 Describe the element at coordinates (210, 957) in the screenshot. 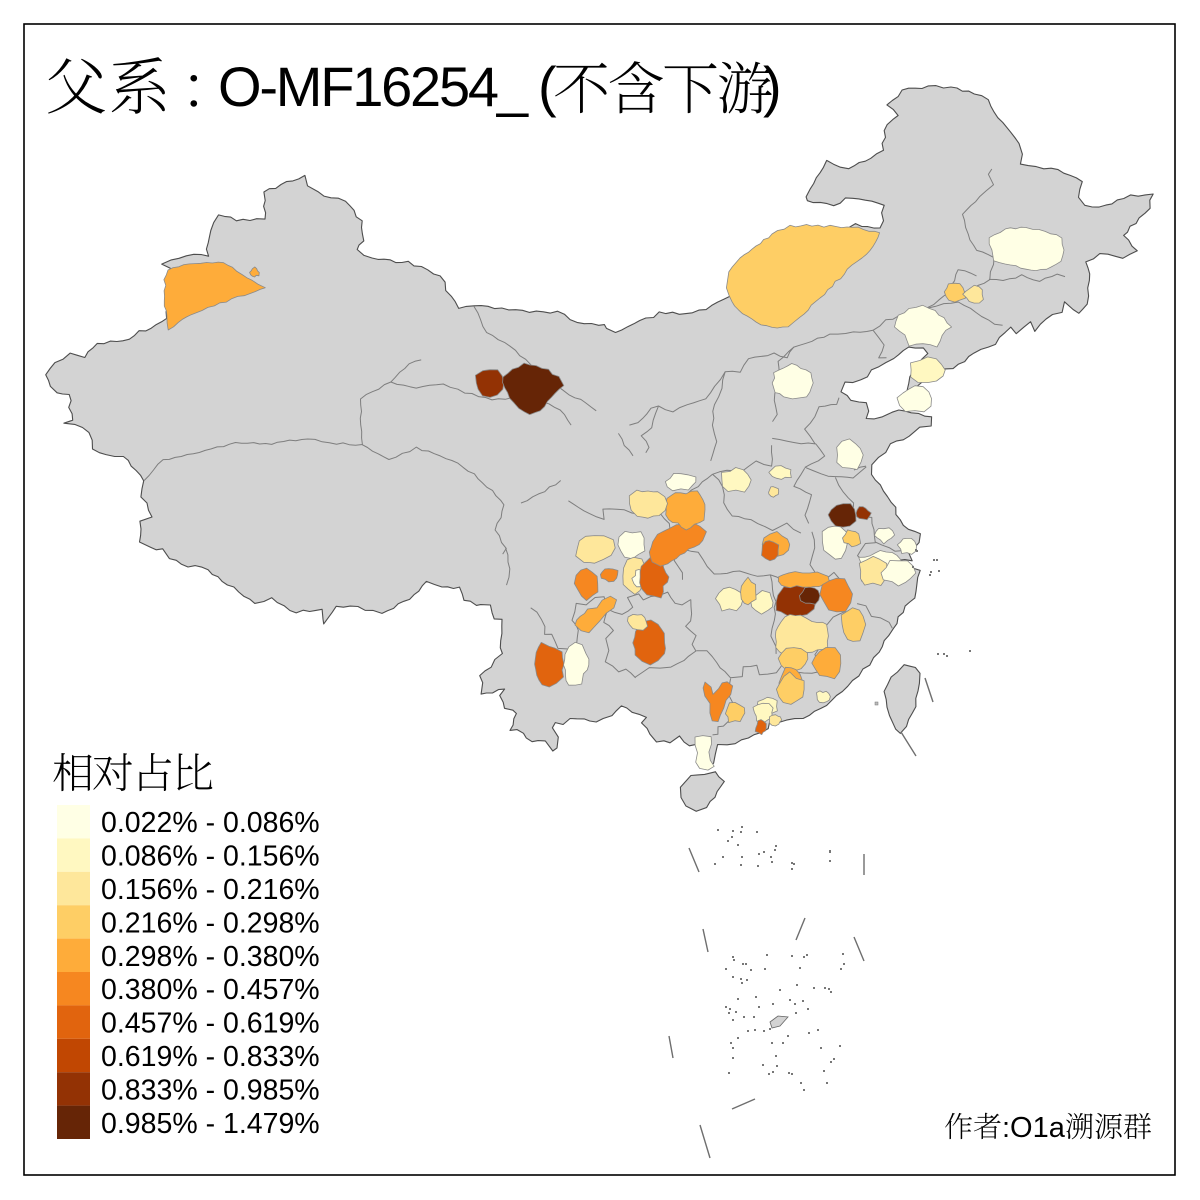

I see `svg-text: 0.298% - 0.380%` at that location.